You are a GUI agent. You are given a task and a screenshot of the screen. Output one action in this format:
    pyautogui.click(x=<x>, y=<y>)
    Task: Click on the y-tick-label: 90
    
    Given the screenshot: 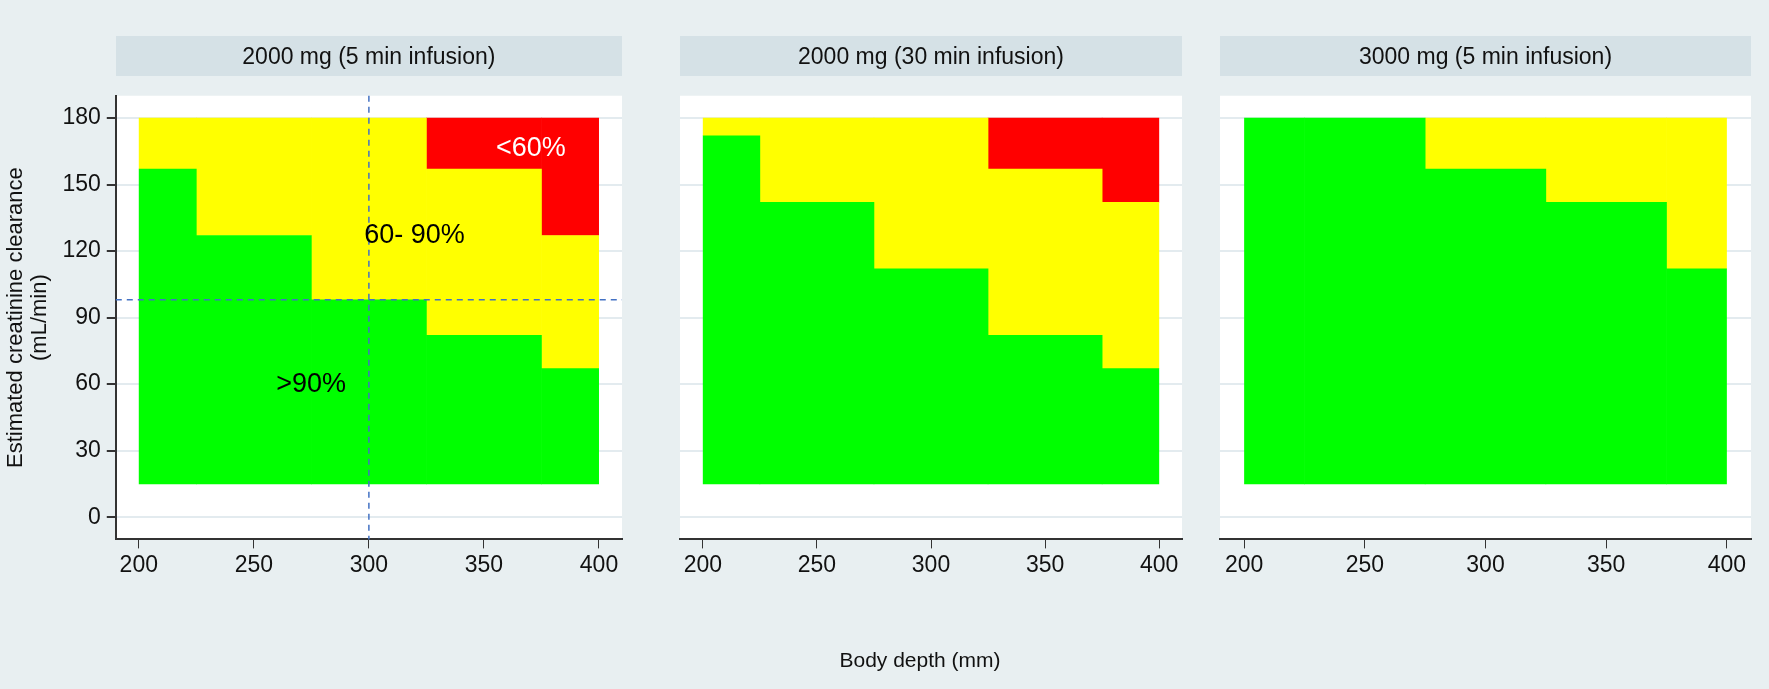 What is the action you would take?
    pyautogui.click(x=88, y=315)
    